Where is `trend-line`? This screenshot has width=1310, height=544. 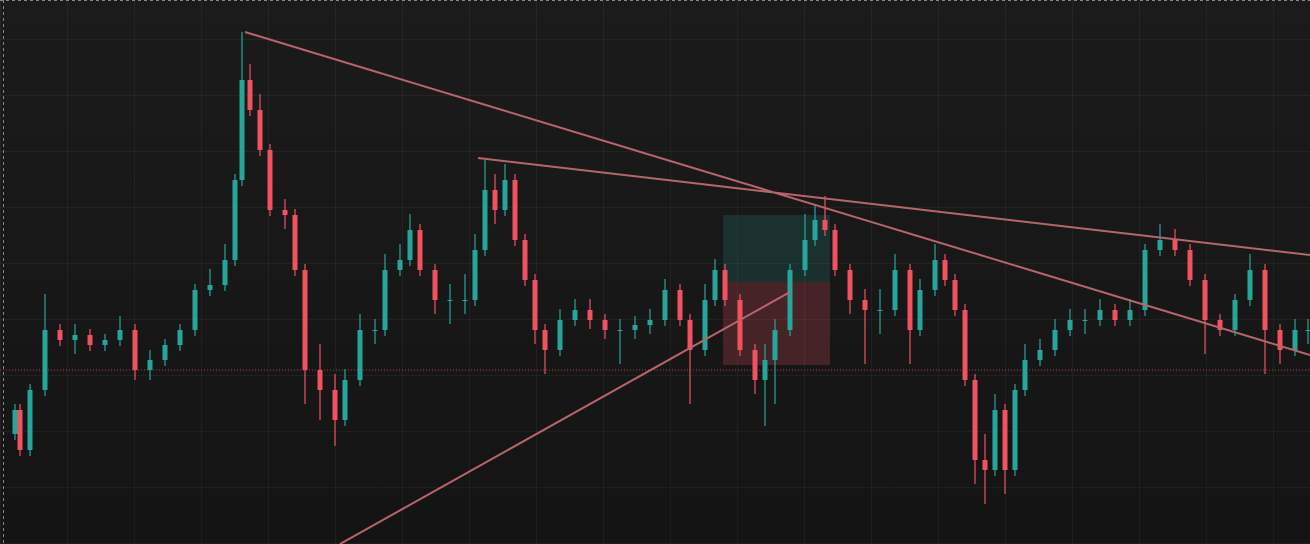 trend-line is located at coordinates (893, 206).